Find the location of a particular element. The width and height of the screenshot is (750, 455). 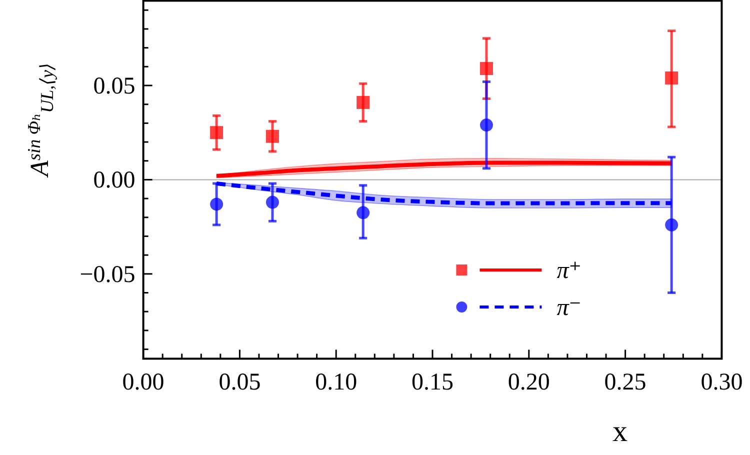

legend-label: π⁺ is located at coordinates (569, 271).